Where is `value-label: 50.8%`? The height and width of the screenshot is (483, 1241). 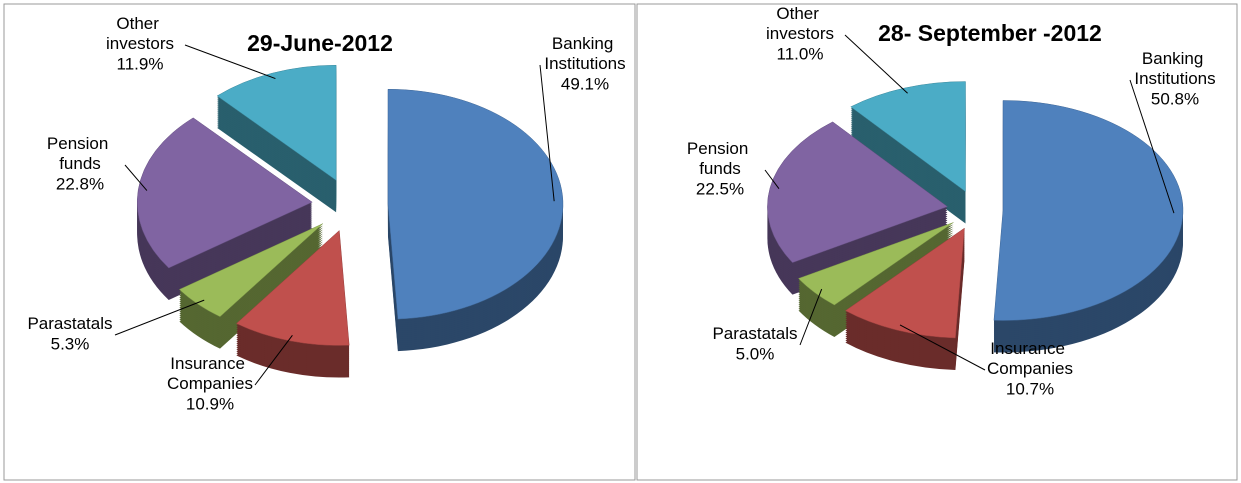 value-label: 50.8% is located at coordinates (1175, 98).